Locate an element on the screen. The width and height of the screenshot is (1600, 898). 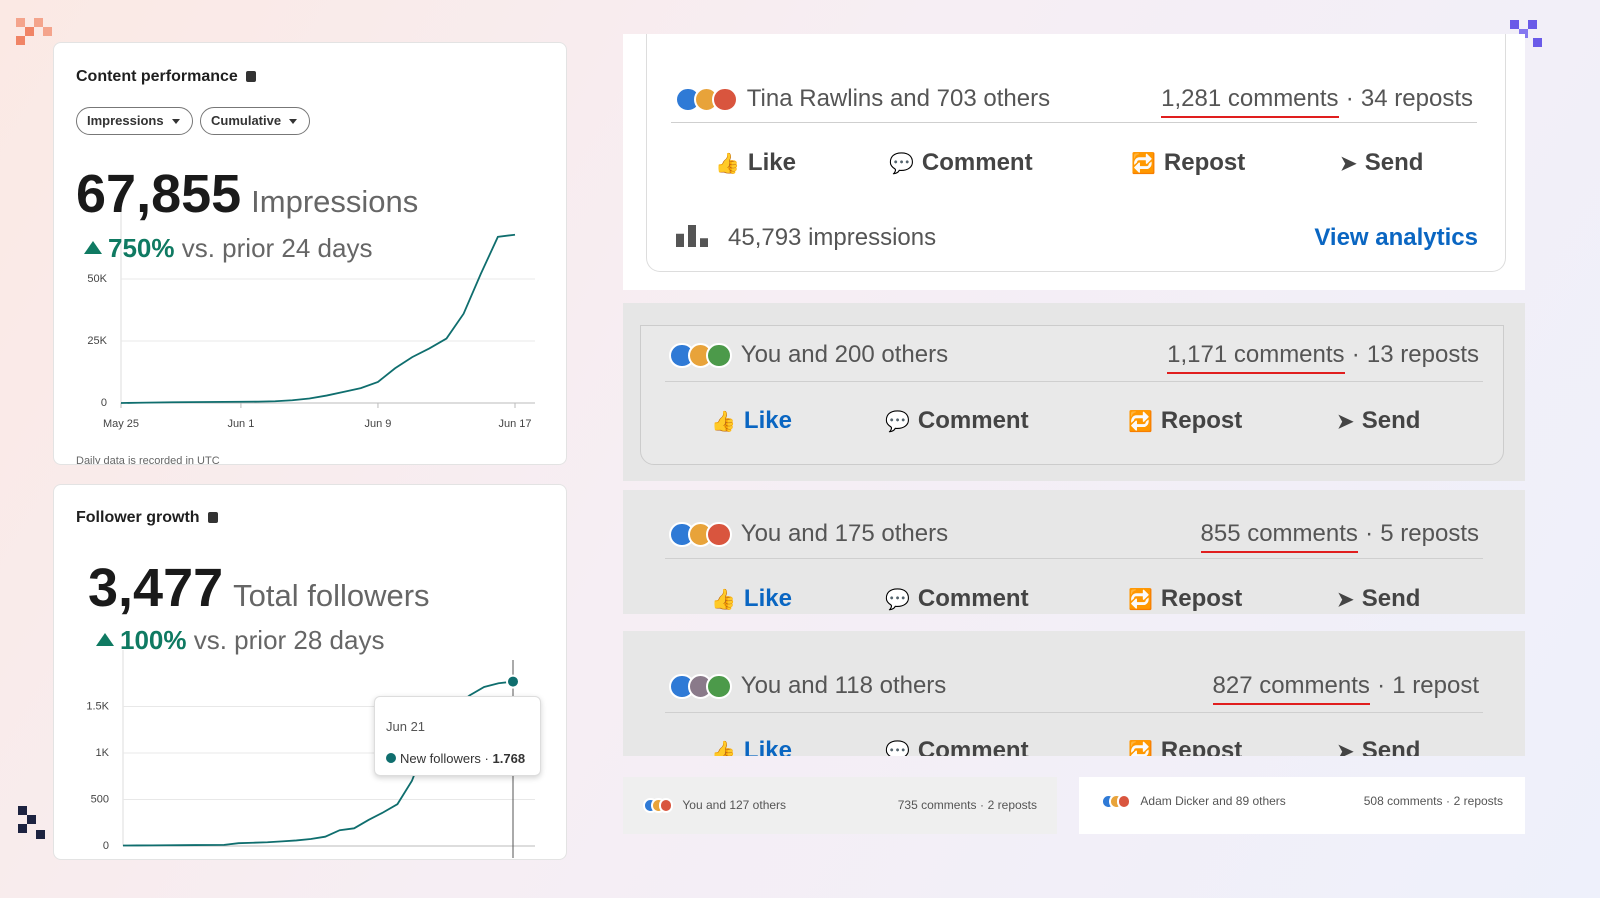
reaction-count: Adam Dicker and 89 others is located at coordinates (1213, 801).